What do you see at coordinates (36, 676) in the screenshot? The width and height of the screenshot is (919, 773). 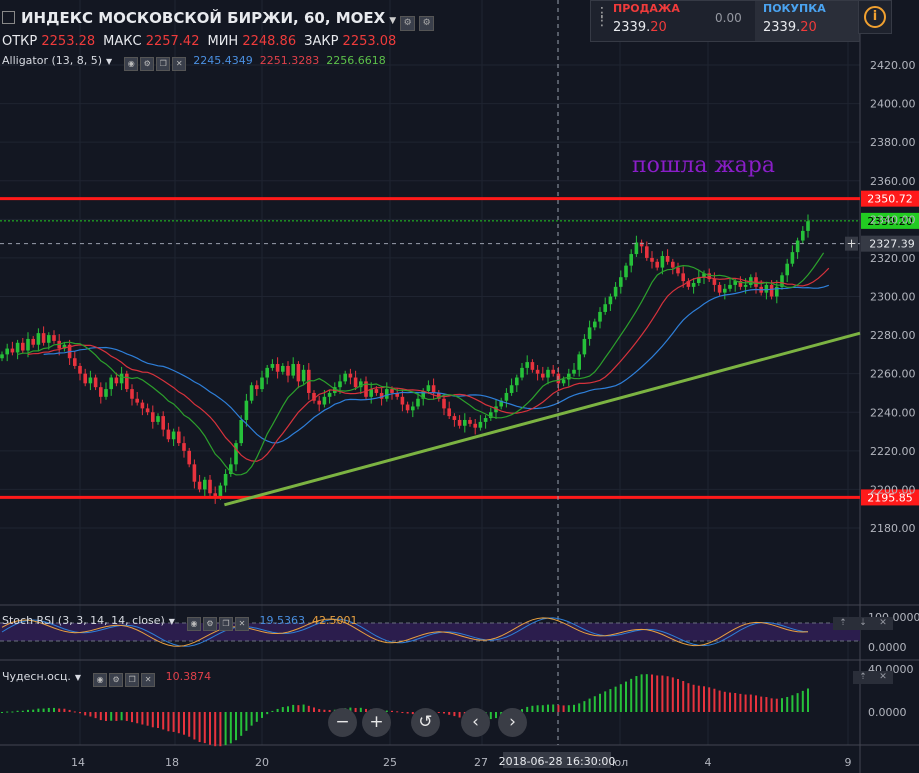 I see `ao-label: Чудесн.осц.` at bounding box center [36, 676].